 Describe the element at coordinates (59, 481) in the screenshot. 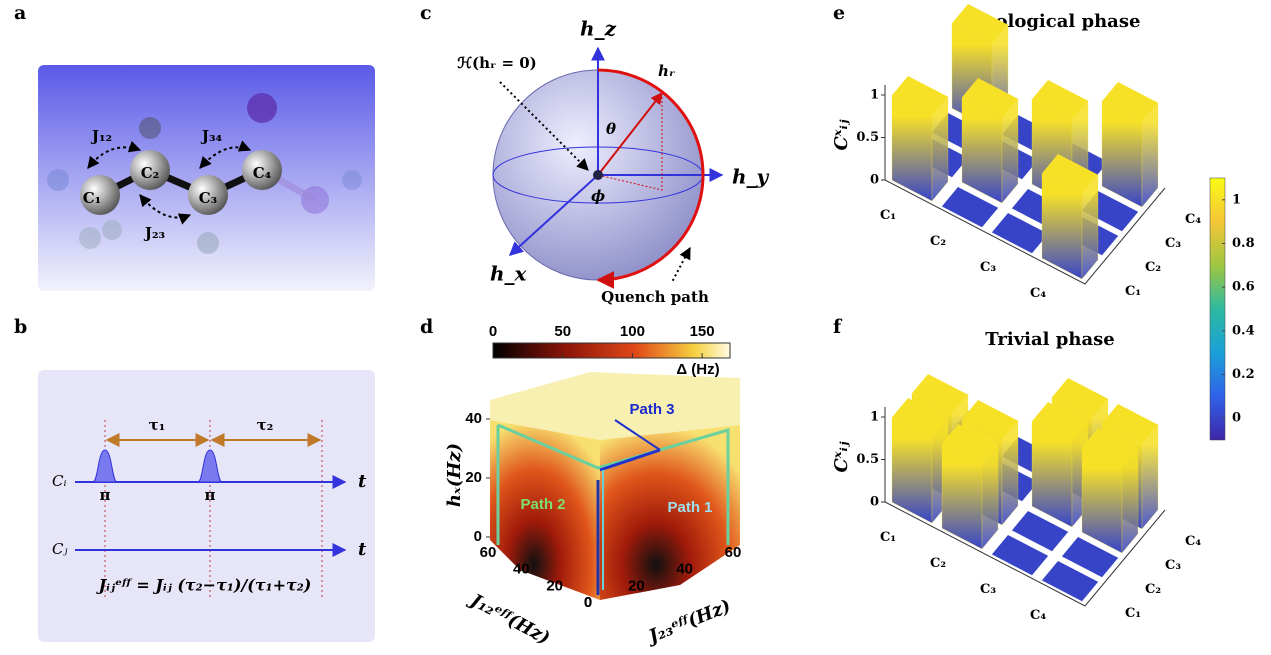

I see `line-label: Cᵢ` at that location.